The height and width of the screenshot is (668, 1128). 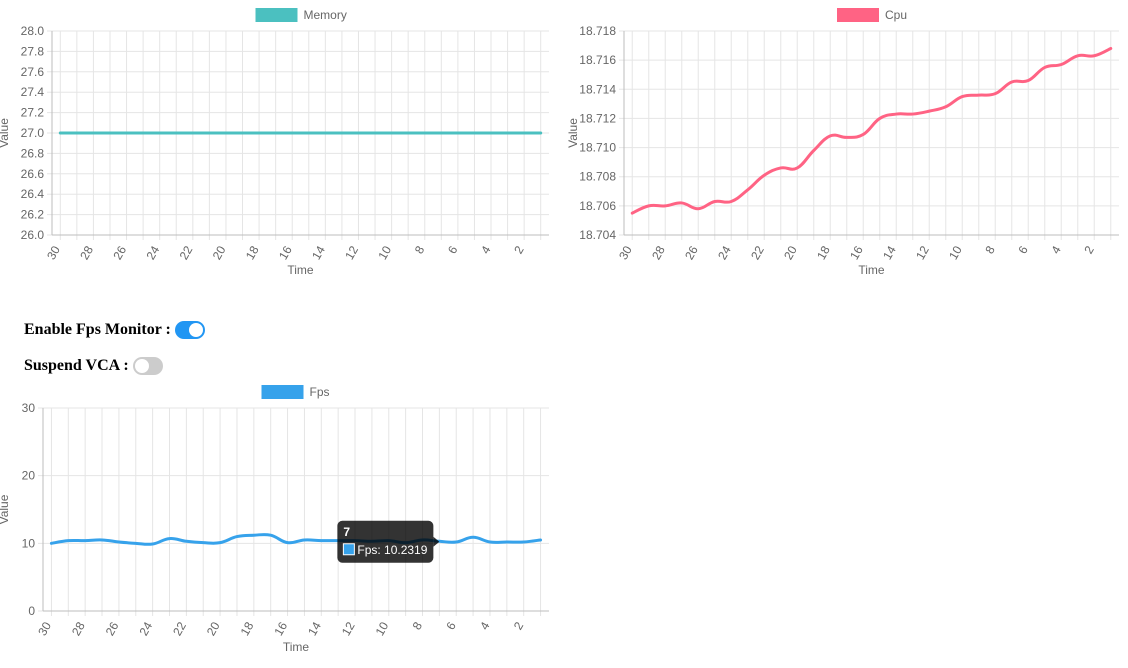 What do you see at coordinates (33, 133) in the screenshot?
I see `y-tick-label: 27.0` at bounding box center [33, 133].